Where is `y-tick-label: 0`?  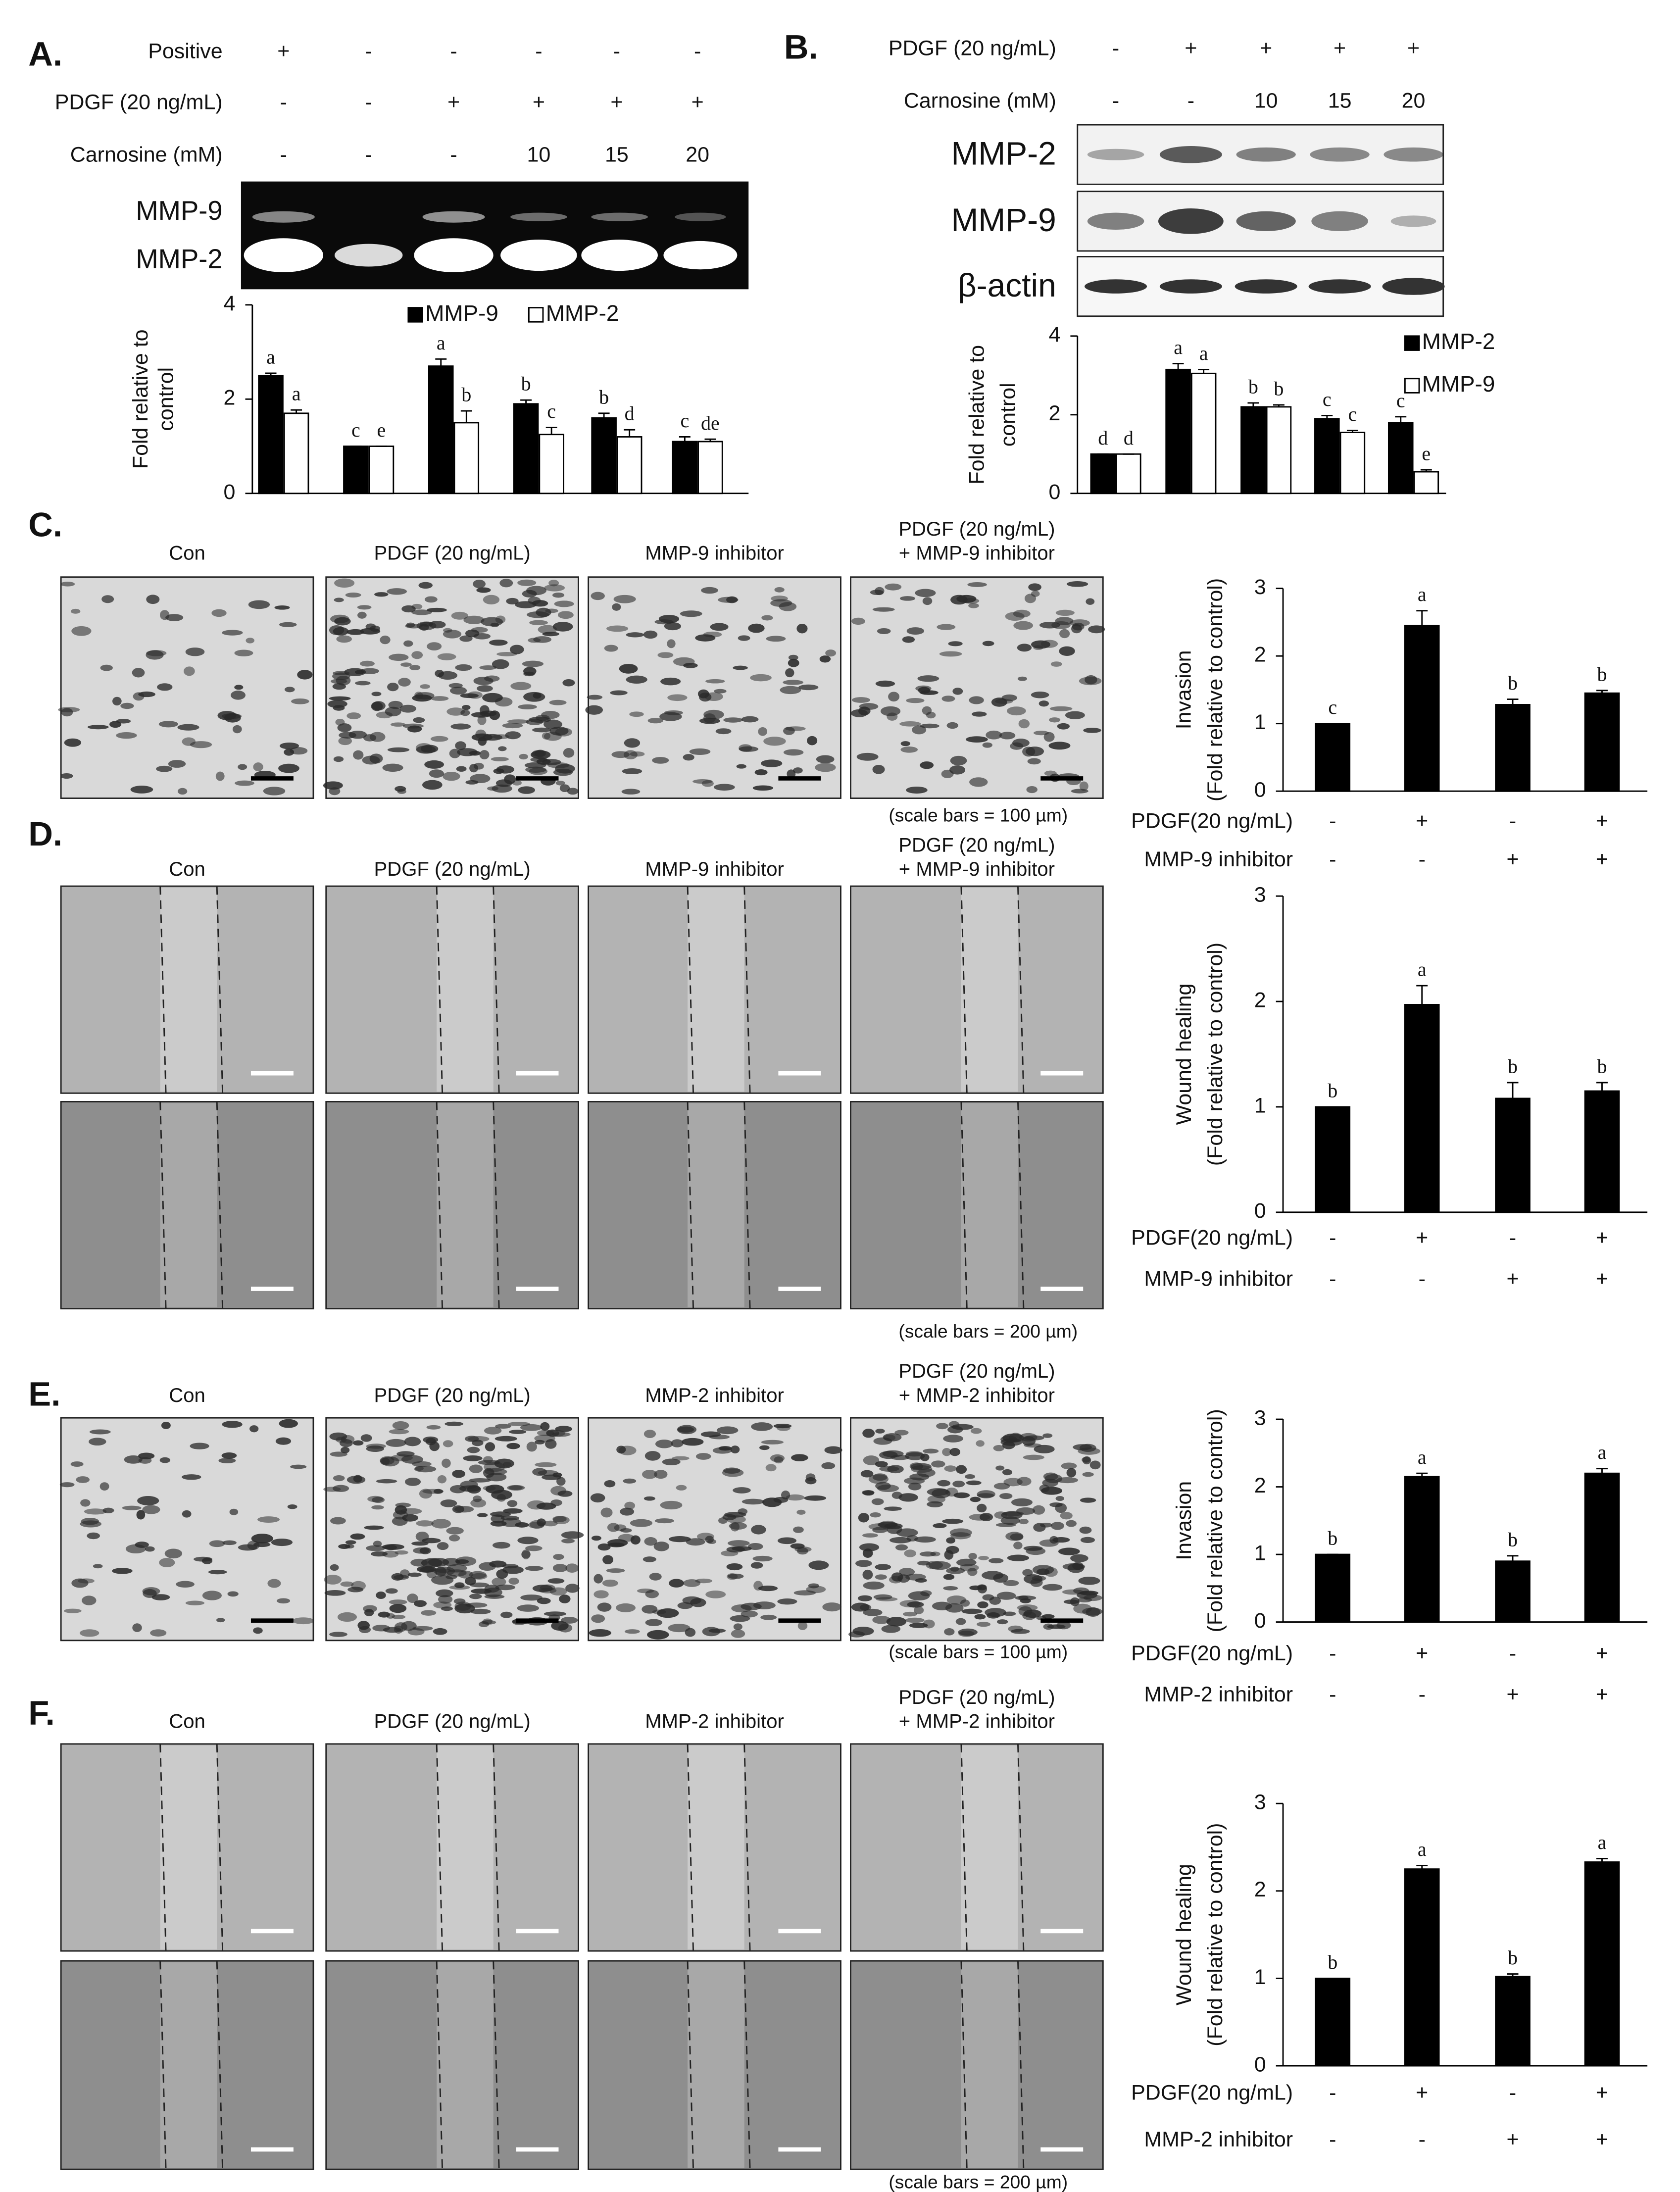
y-tick-label: 0 is located at coordinates (1054, 492).